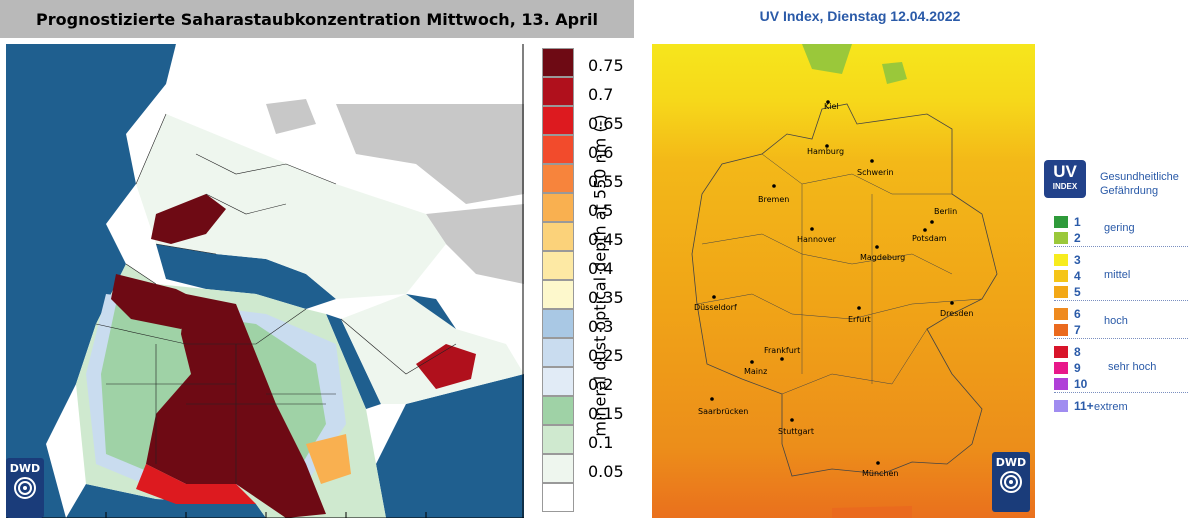 This screenshot has width=1200, height=528. Describe the element at coordinates (1074, 406) in the screenshot. I see `legend-row: 11+` at that location.